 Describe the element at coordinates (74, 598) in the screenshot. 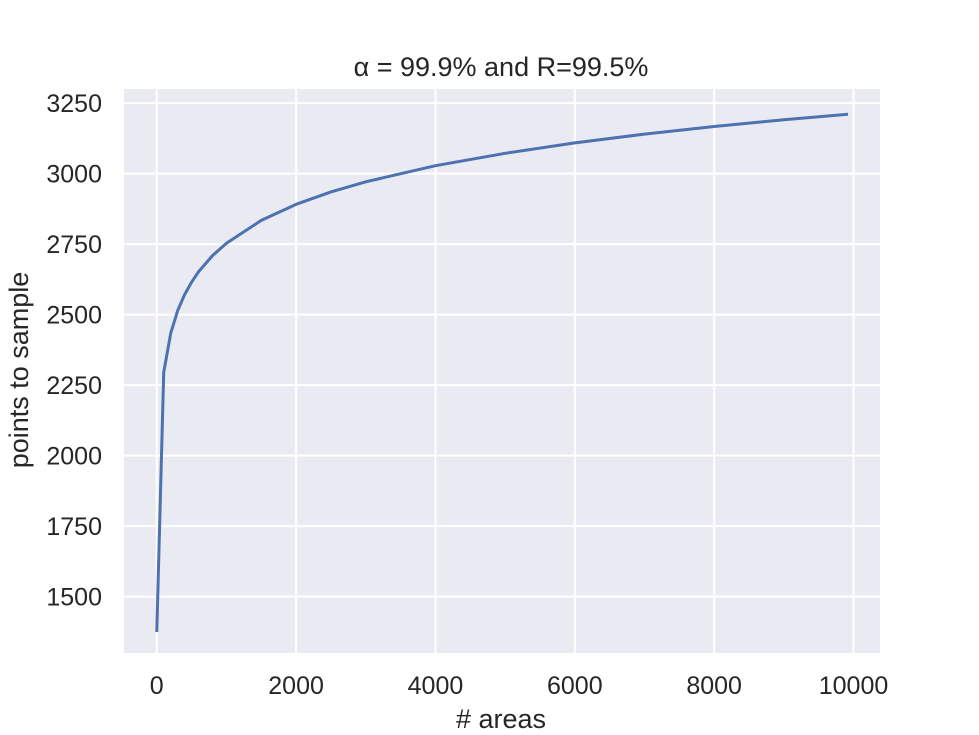

I see `y-tick-label-0: 1500` at that location.